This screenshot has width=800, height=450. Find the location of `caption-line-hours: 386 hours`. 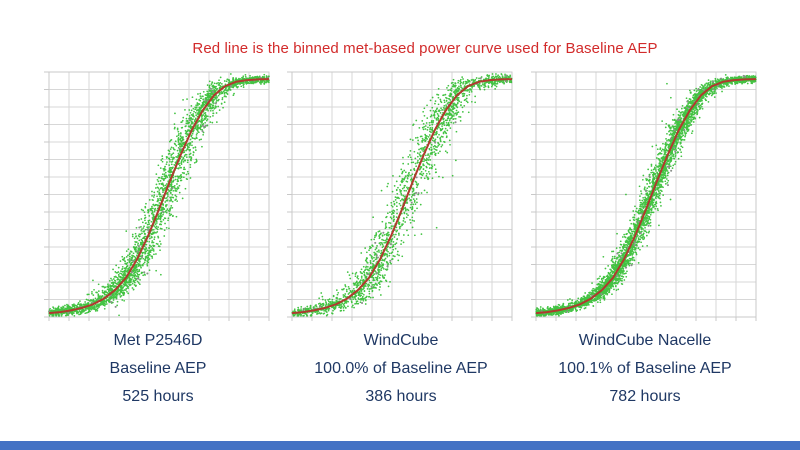

caption-line-hours: 386 hours is located at coordinates (401, 396).